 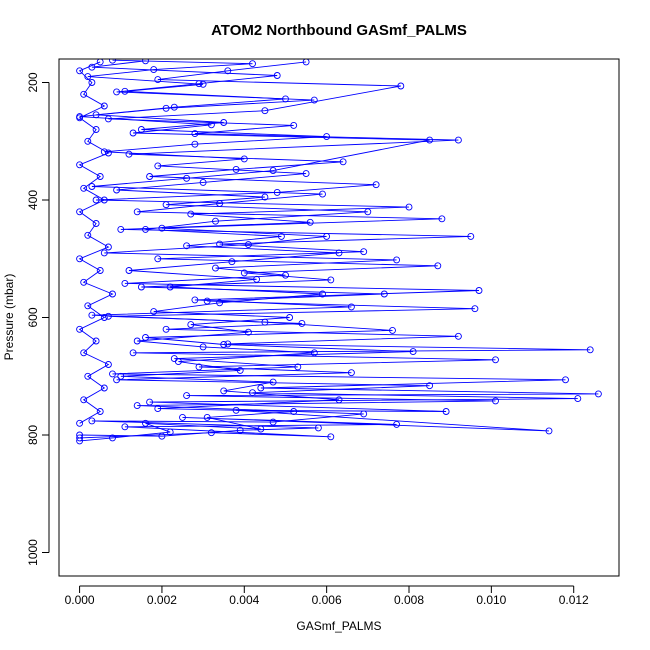 What do you see at coordinates (327, 600) in the screenshot?
I see `x-tick-label: 0.006` at bounding box center [327, 600].